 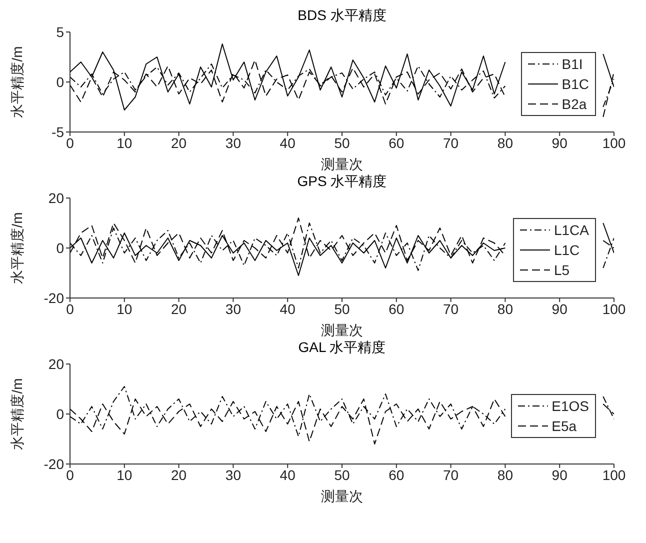 I want to click on chart-title: BDS 水平精度, so click(x=342, y=15).